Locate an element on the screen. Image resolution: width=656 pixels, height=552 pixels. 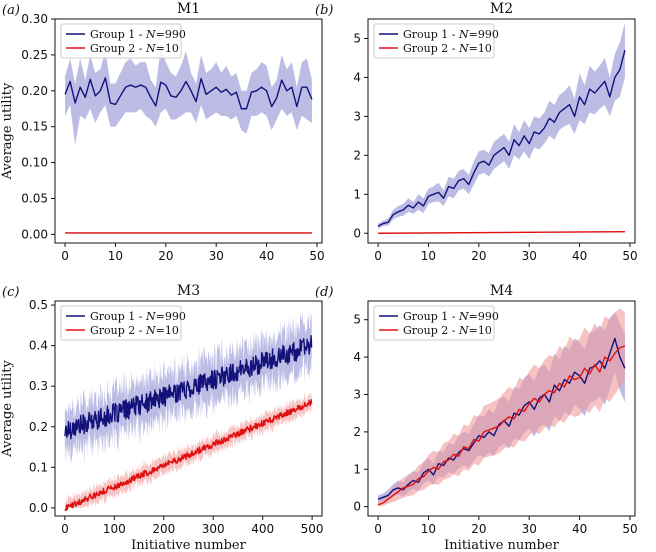
y-tick-label: 0.05 is located at coordinates (34, 198).